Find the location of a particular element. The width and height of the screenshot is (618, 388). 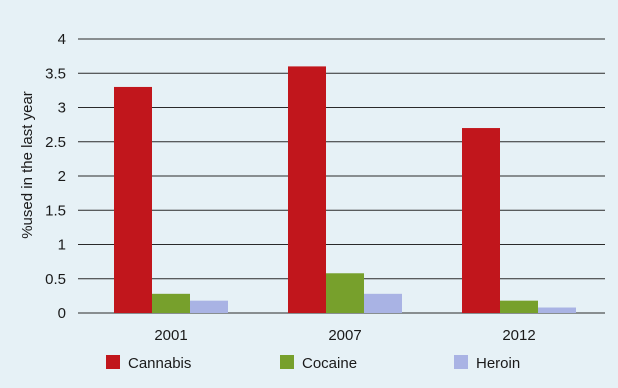

bar-heroin-2001 is located at coordinates (209, 306).